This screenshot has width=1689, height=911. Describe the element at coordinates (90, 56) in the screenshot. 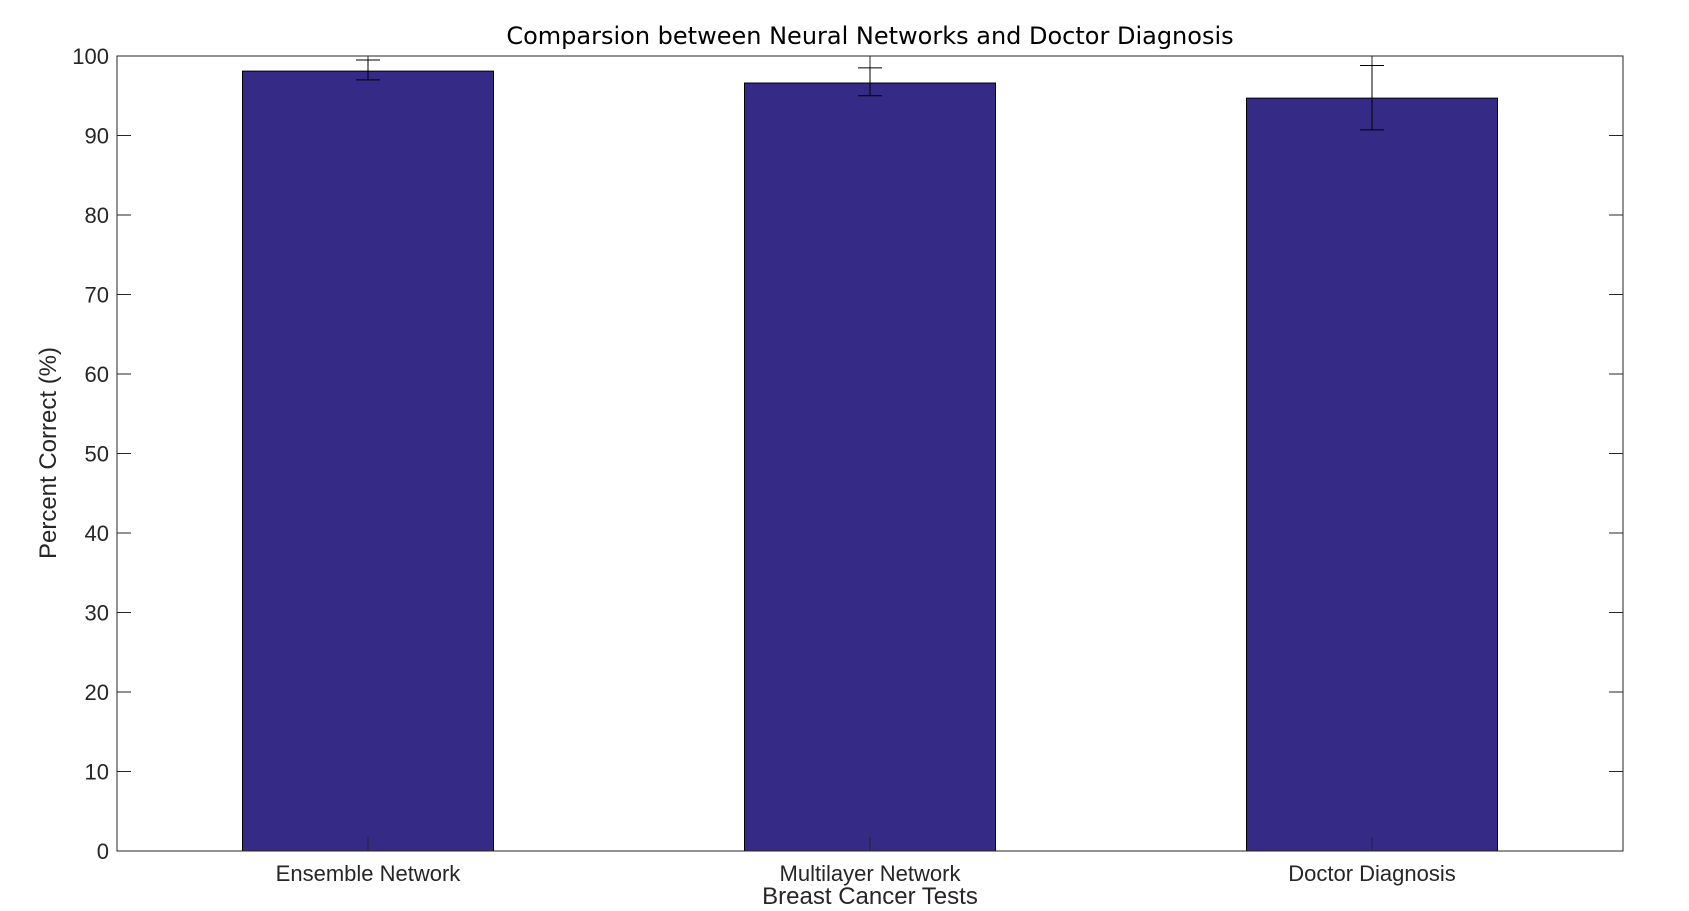

I see `y-tick-label-10: 100` at that location.